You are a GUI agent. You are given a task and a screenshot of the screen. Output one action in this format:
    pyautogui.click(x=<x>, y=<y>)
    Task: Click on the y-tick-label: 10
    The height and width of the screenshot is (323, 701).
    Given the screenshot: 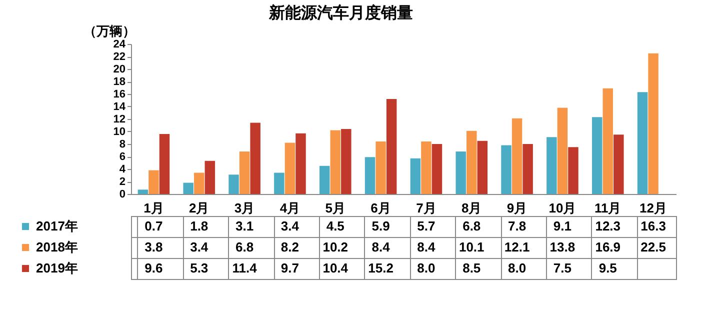 What is the action you would take?
    pyautogui.click(x=119, y=132)
    